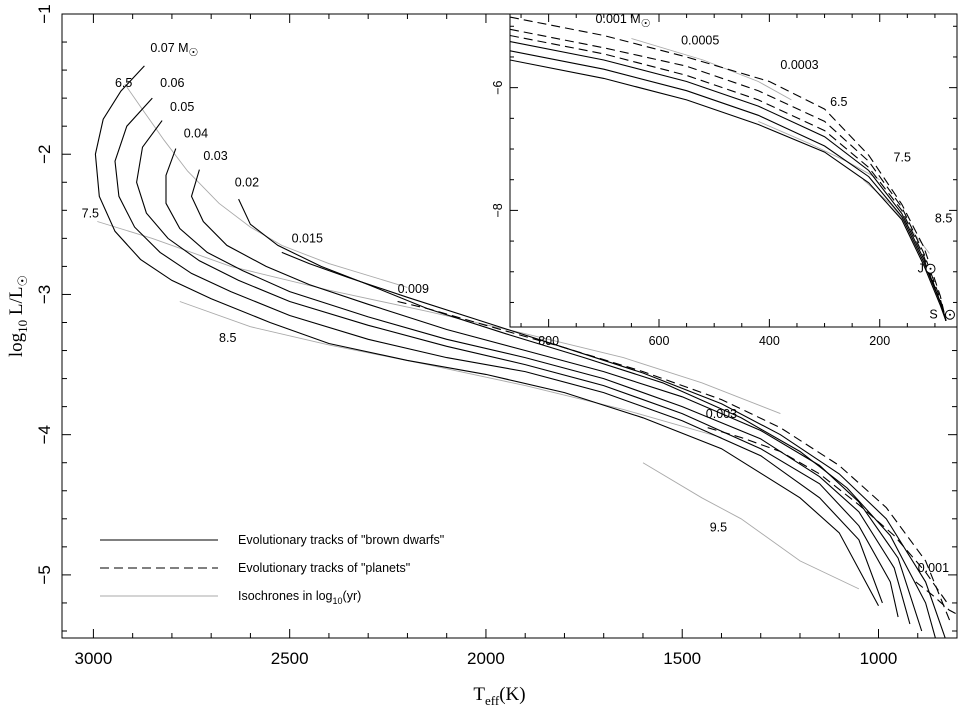  I want to click on y-tick-label: −4, so click(44, 434).